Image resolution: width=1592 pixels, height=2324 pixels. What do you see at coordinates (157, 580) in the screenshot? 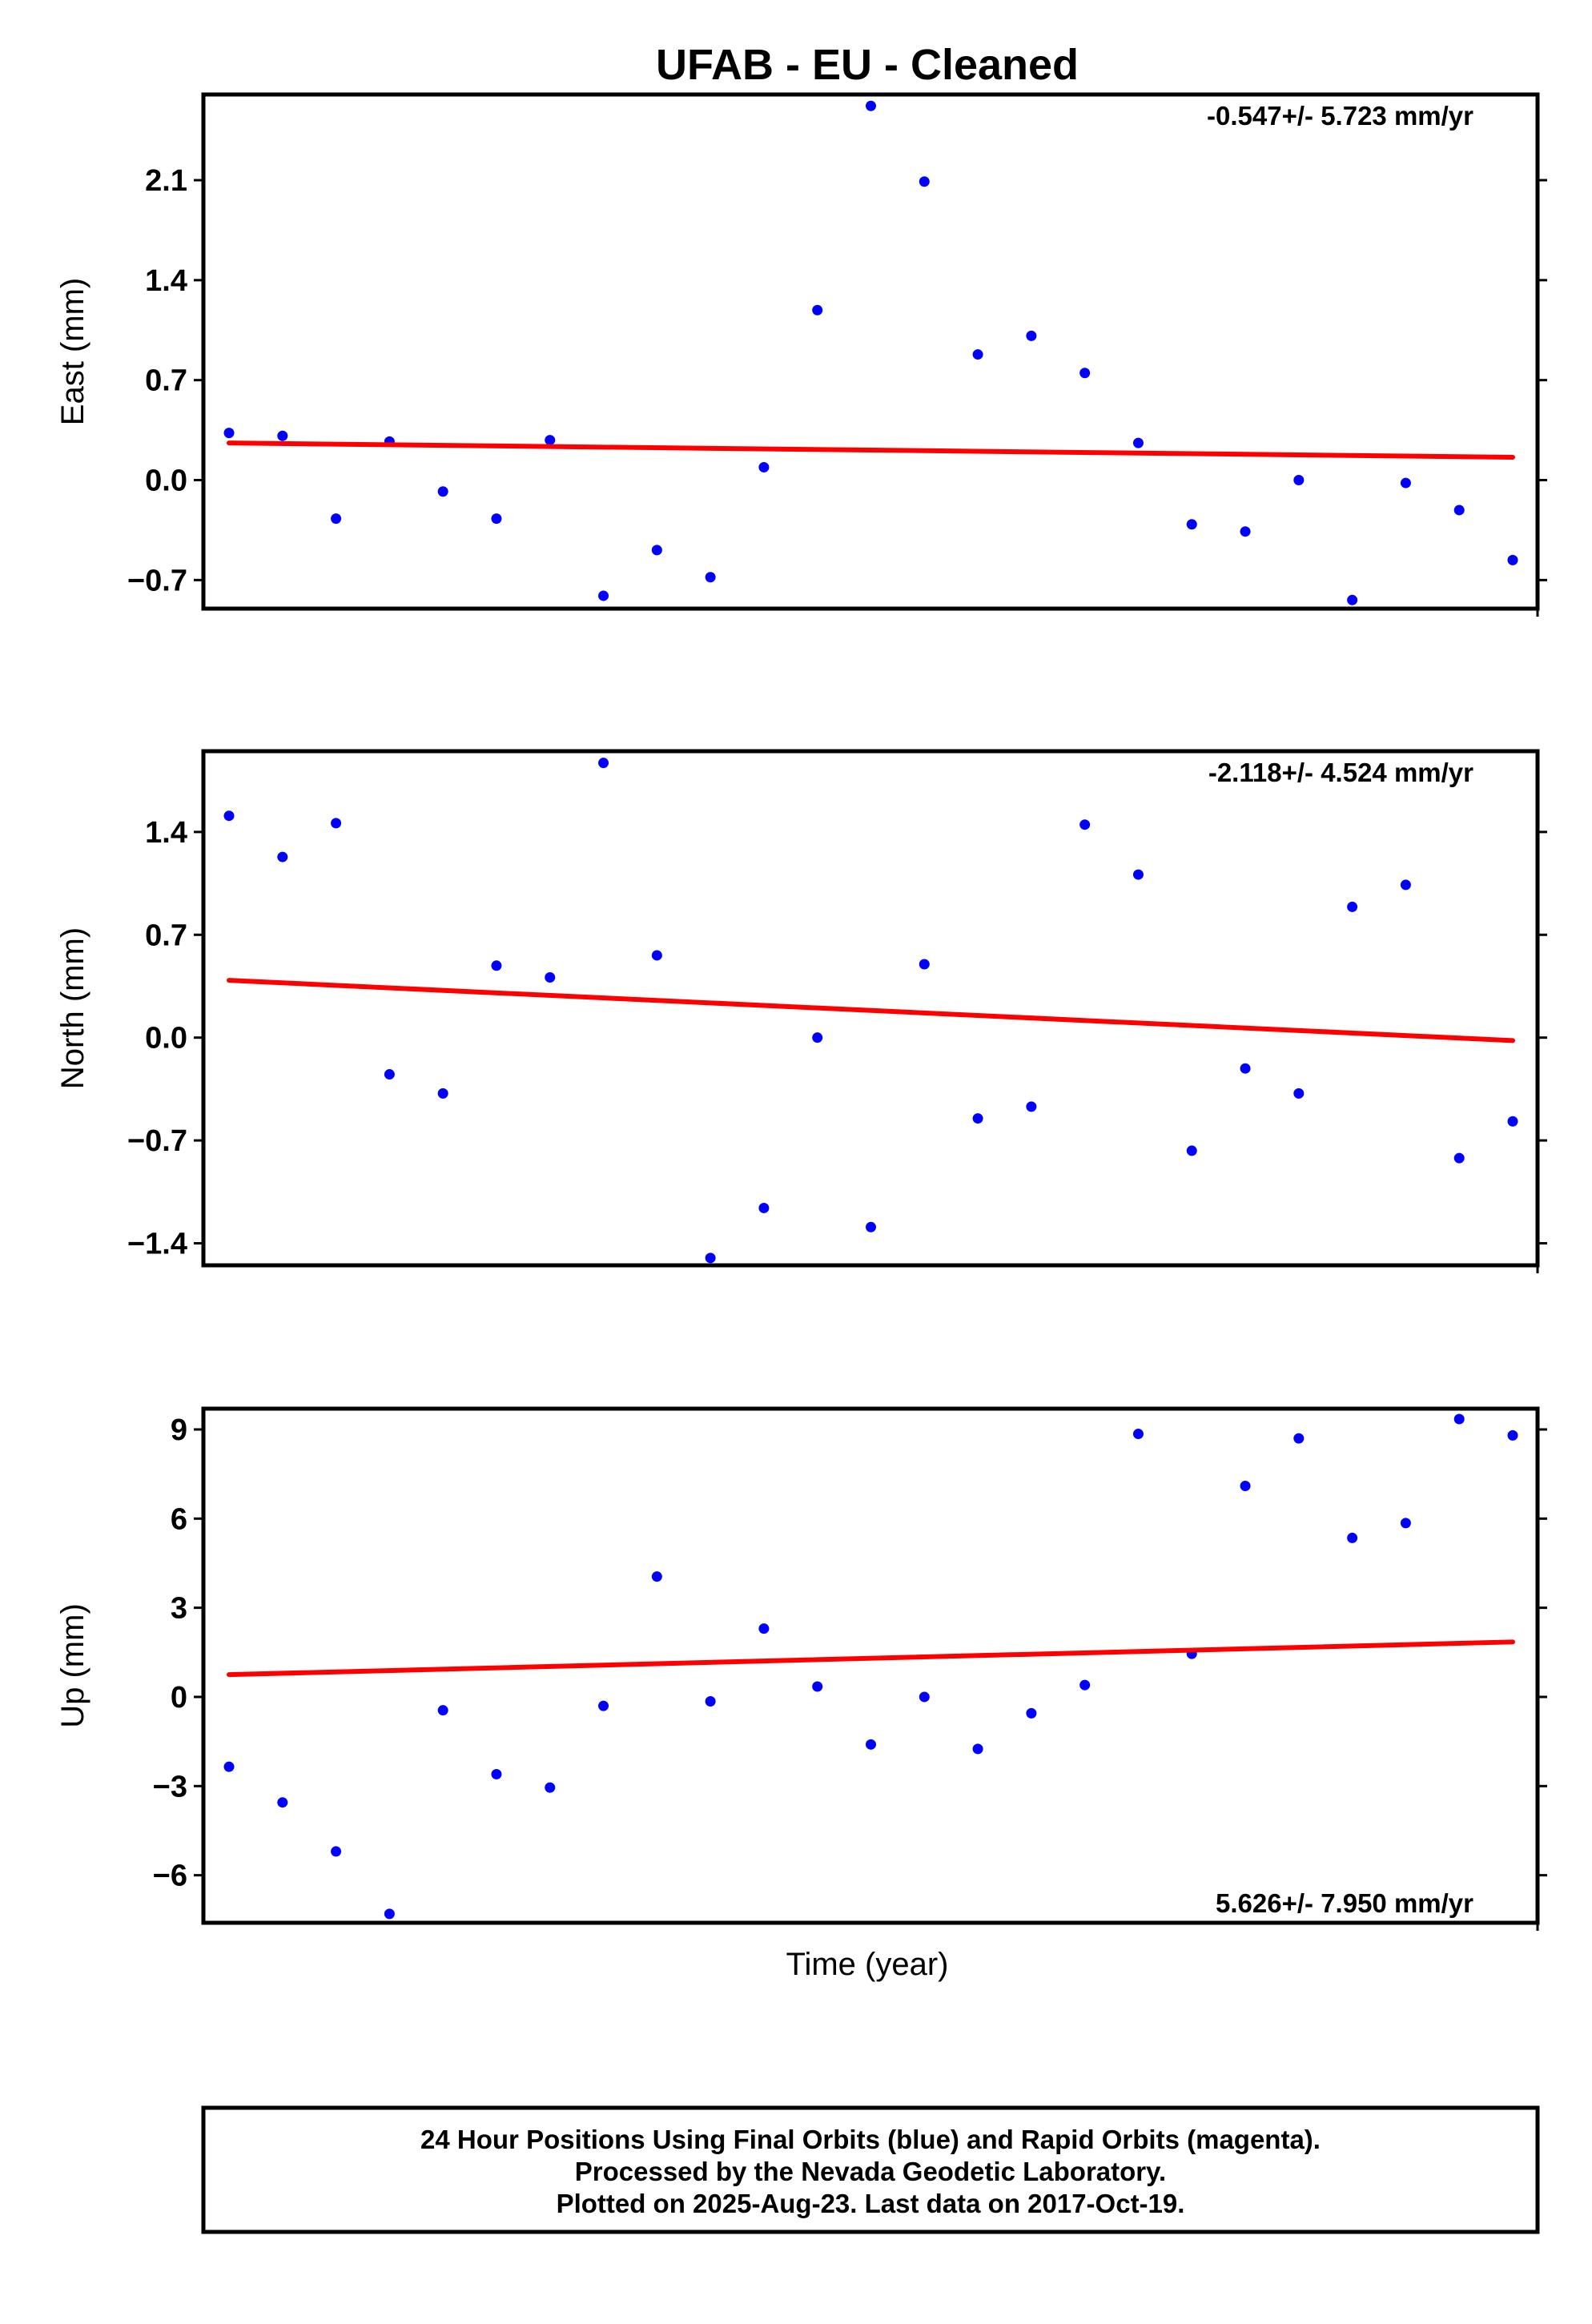
I see `east-ytick-label: −0.7` at bounding box center [157, 580].